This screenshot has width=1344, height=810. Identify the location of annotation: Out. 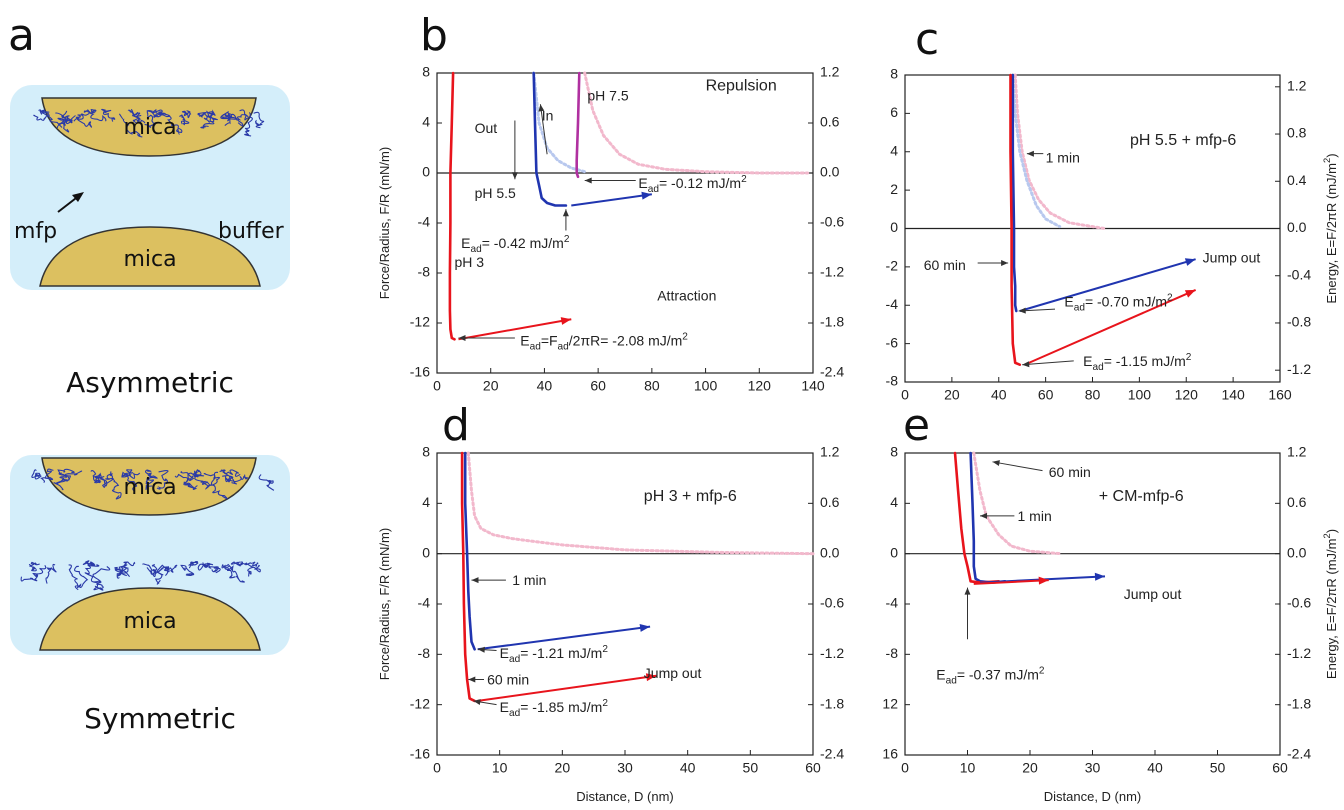
(486, 128).